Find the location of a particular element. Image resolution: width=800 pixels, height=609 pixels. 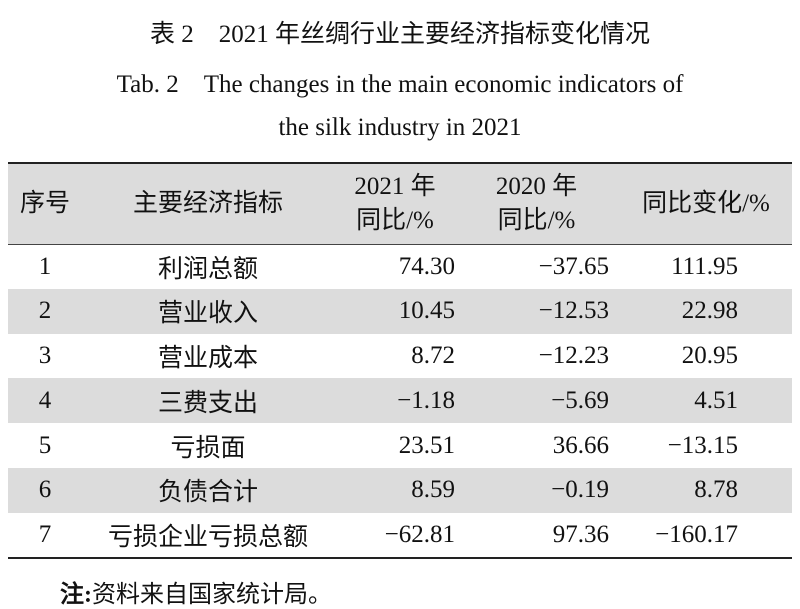

table-cell: 111.95 is located at coordinates (704, 266).